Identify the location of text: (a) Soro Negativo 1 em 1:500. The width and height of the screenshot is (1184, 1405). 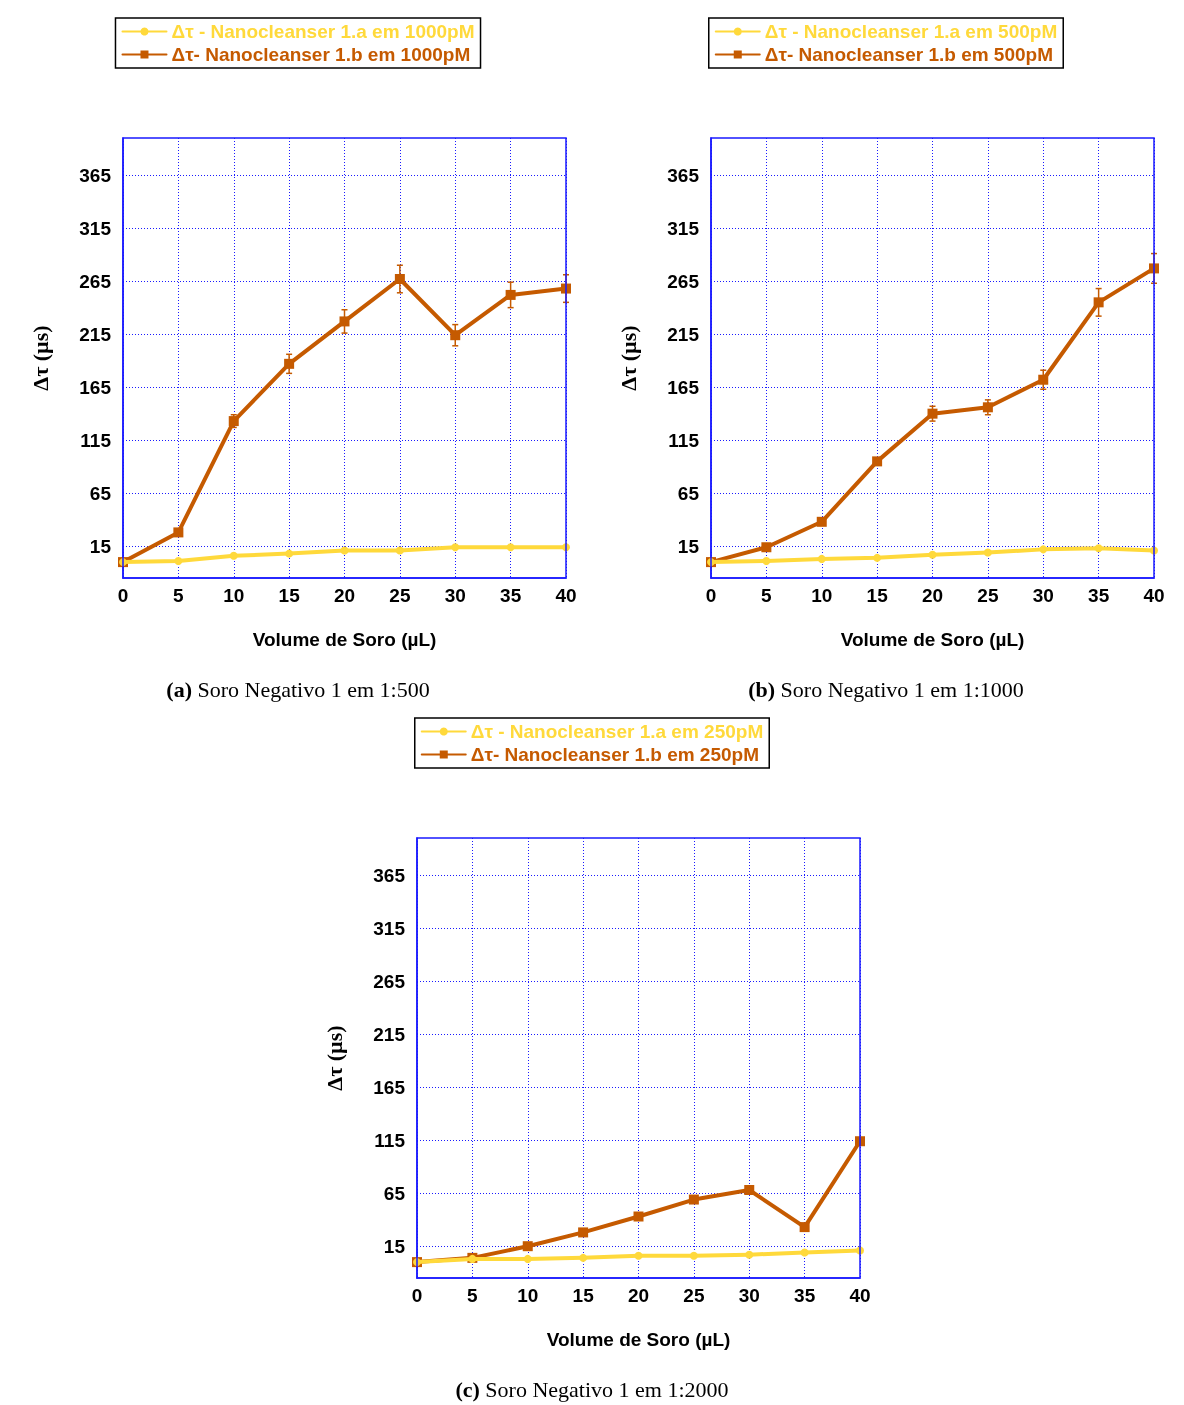
(298, 689).